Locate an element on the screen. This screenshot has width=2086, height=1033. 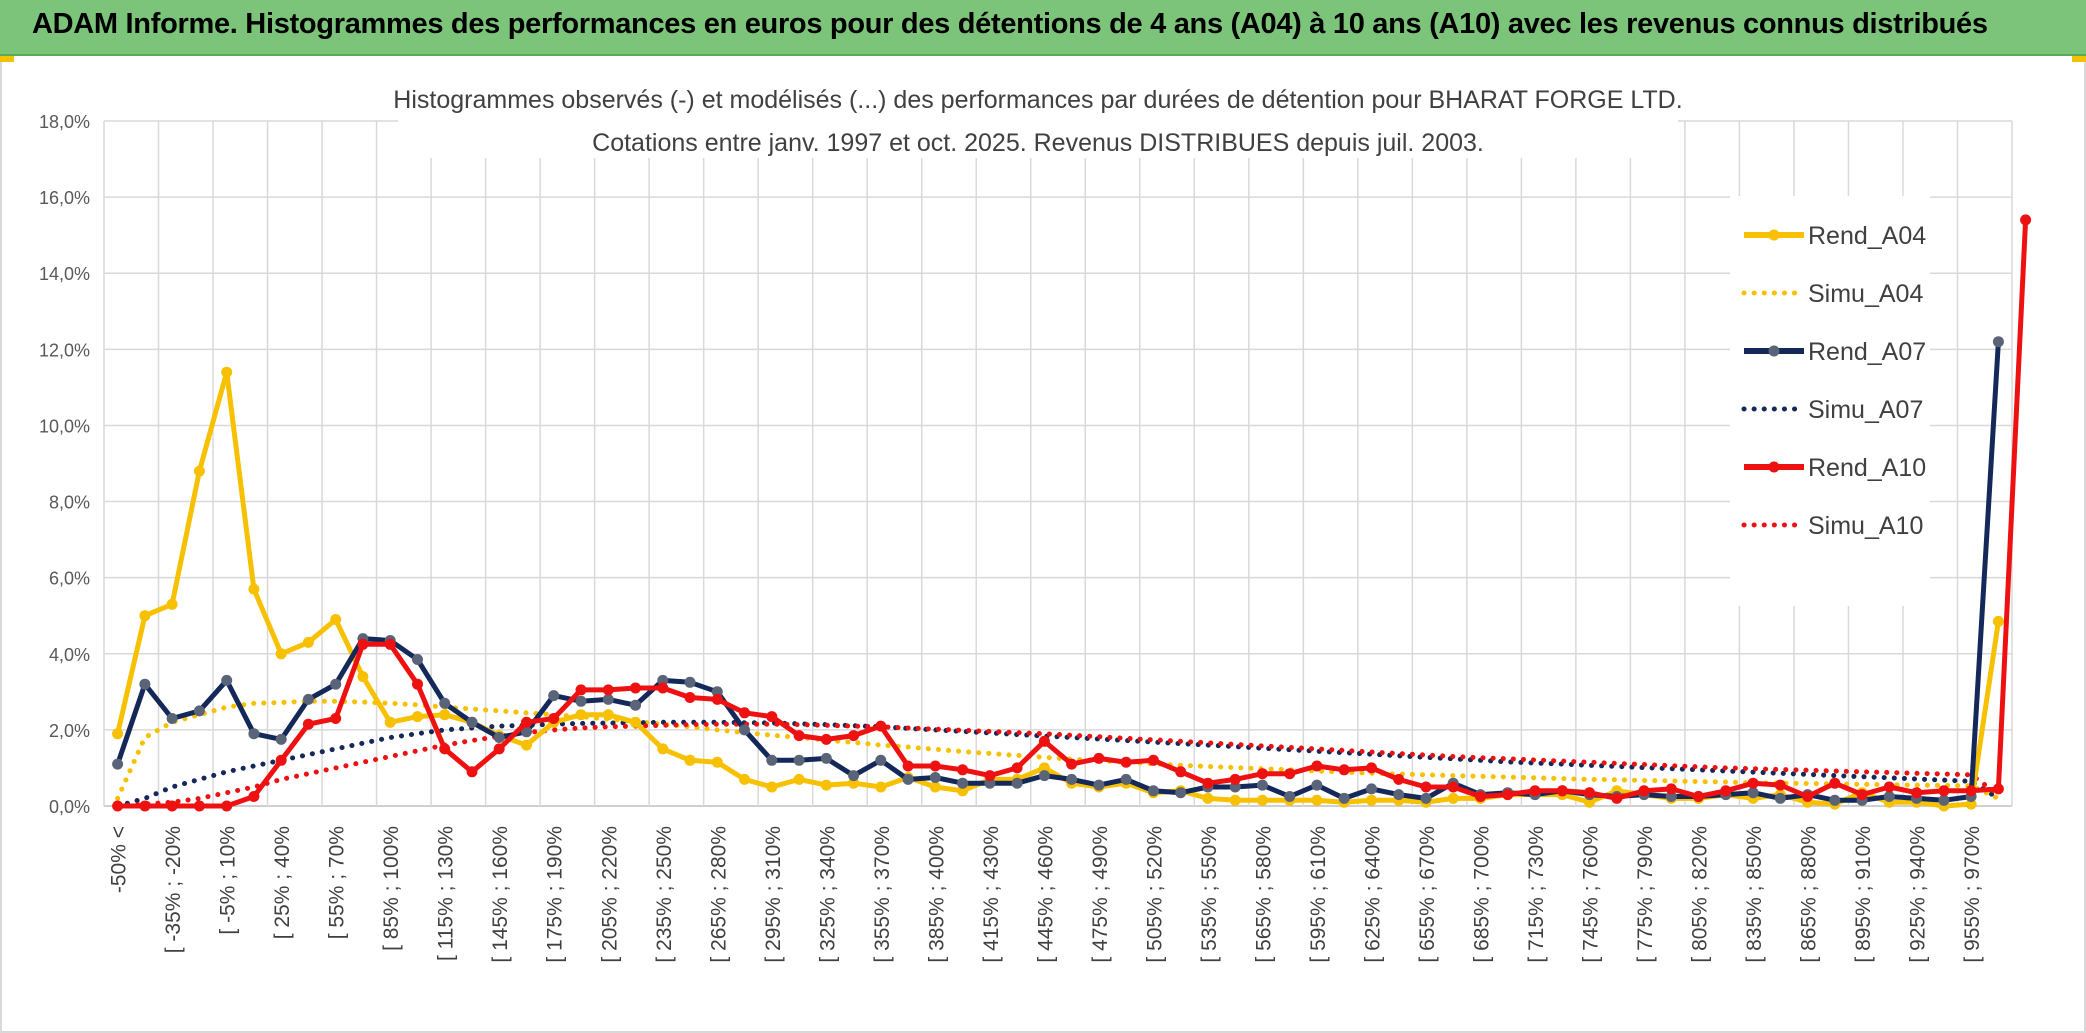
series-simu-a07 is located at coordinates (1058, 764).